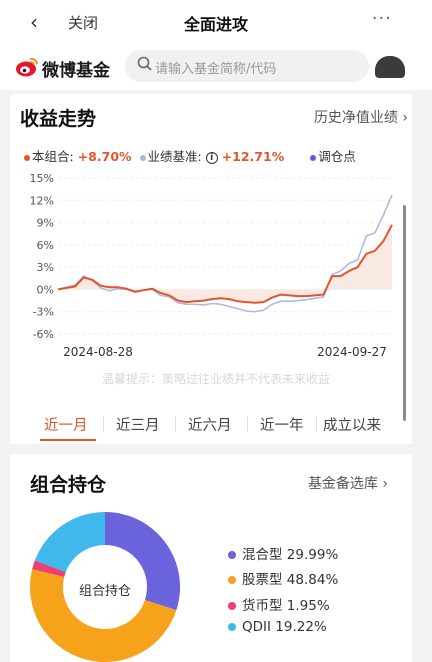 This screenshot has height=662, width=432. Describe the element at coordinates (352, 426) in the screenshot. I see `tab-since-inception: 成立以来` at that location.